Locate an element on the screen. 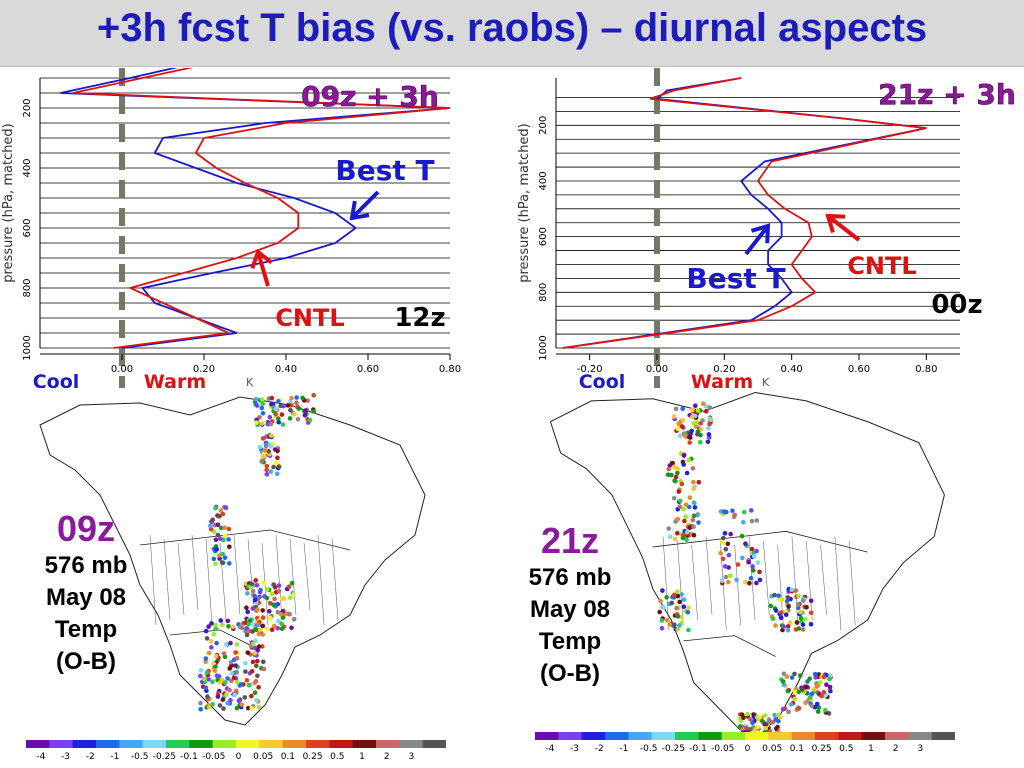  map-date-right: May 08 is located at coordinates (570, 609).